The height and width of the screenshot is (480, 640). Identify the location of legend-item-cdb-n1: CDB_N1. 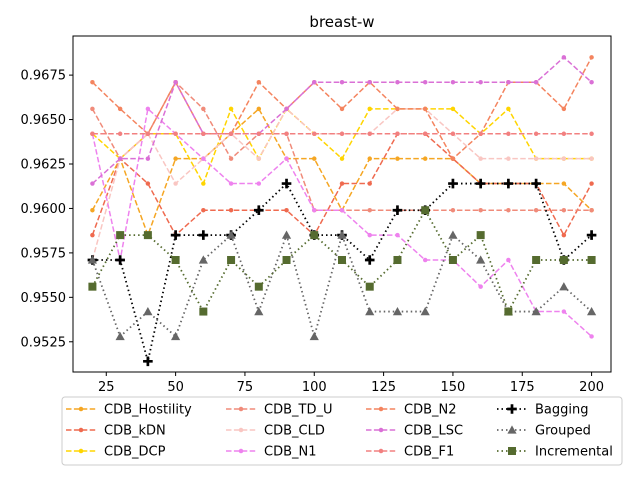
(271, 452).